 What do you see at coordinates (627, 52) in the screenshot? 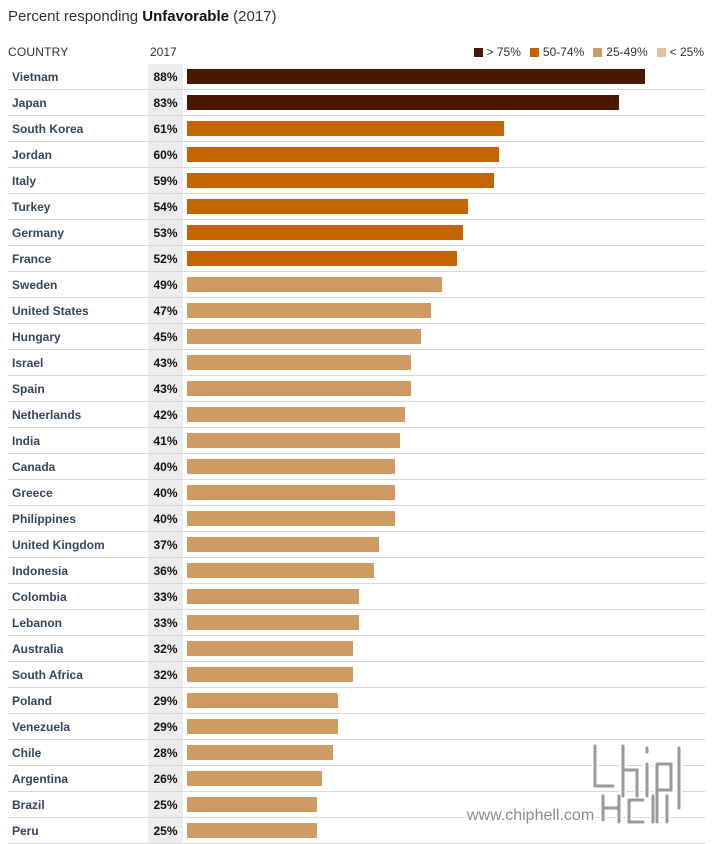
I see `legend-label: 25-49%` at bounding box center [627, 52].